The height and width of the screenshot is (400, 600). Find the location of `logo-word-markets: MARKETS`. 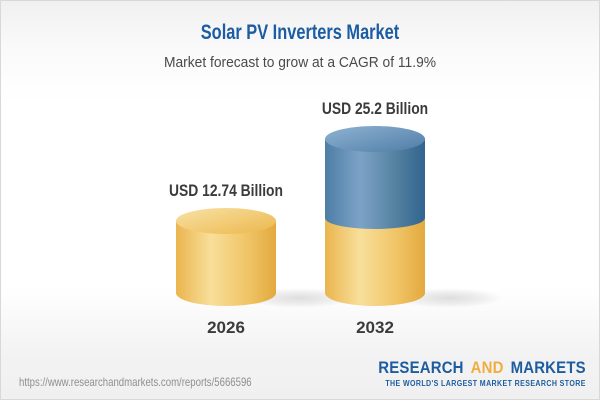

logo-word-markets: MARKETS is located at coordinates (548, 367).